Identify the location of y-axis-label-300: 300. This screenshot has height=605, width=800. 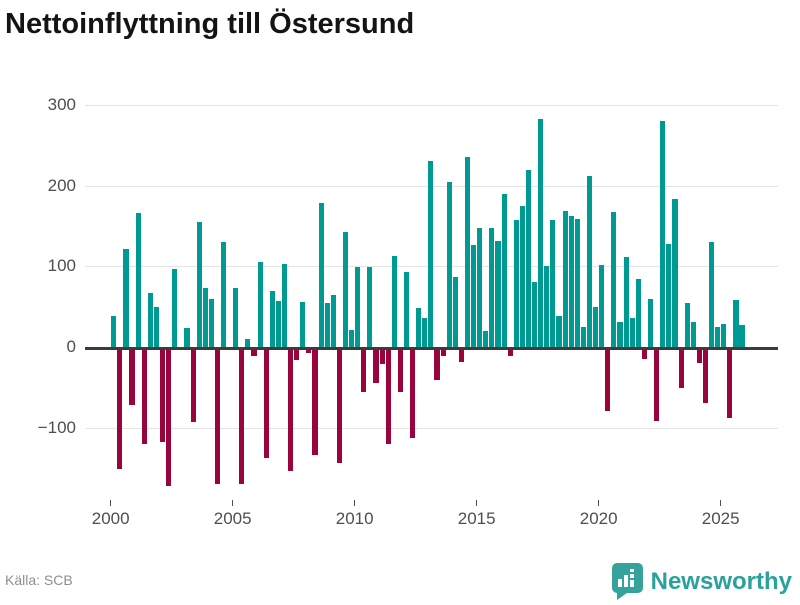
(61, 104).